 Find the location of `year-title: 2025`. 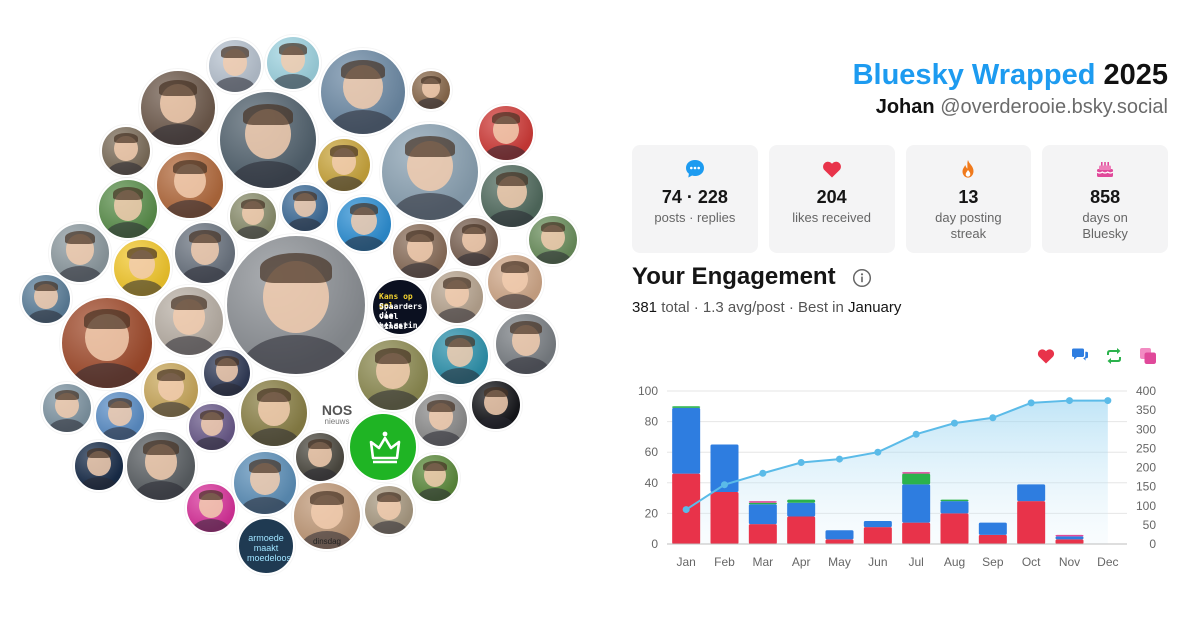

year-title: 2025 is located at coordinates (1135, 75).